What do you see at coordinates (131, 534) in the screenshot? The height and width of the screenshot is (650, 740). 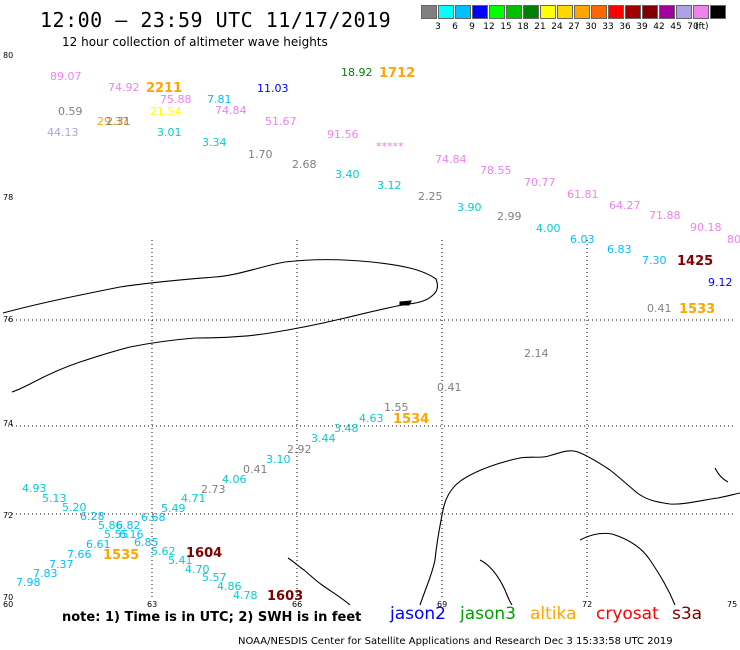 I see `wave-height-value: 6.16` at bounding box center [131, 534].